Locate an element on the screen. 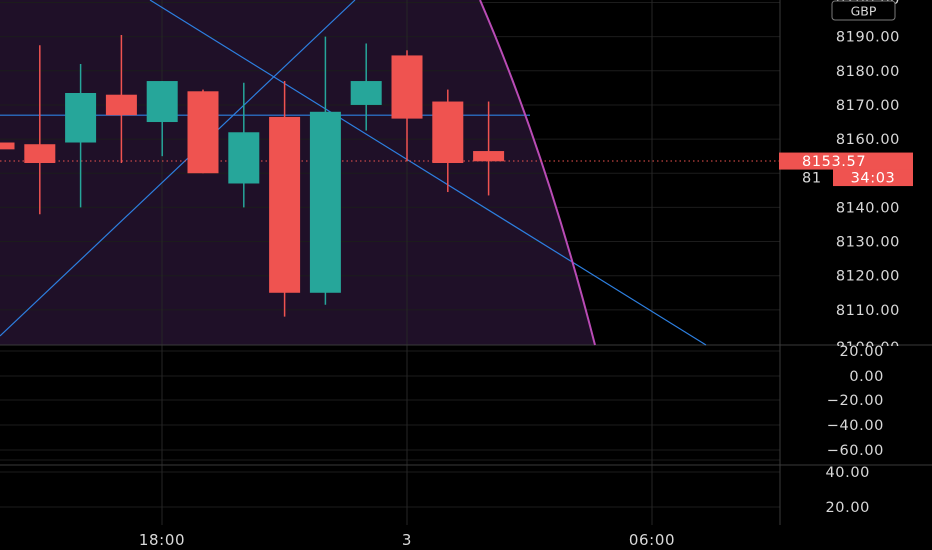 Image resolution: width=932 pixels, height=550 pixels. time-tick-label: 3 is located at coordinates (407, 540).